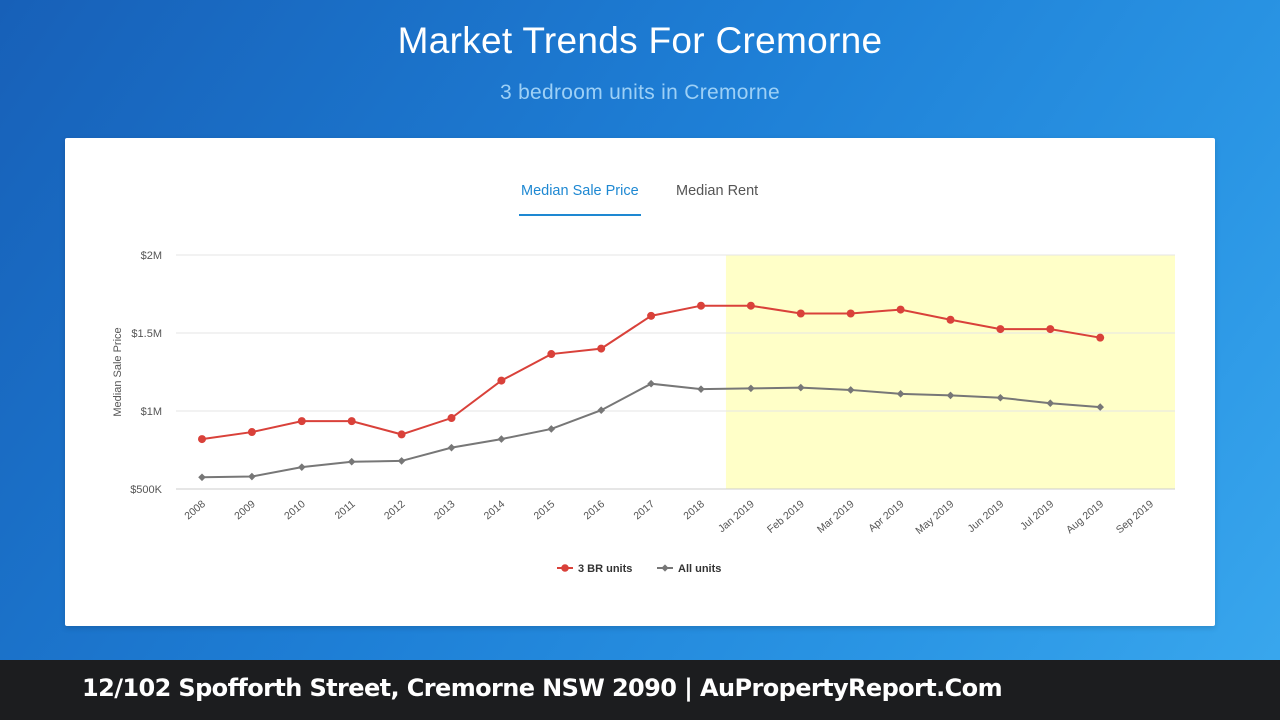 The image size is (1280, 720). Describe the element at coordinates (445, 510) in the screenshot. I see `x-tick-label: 2013` at that location.